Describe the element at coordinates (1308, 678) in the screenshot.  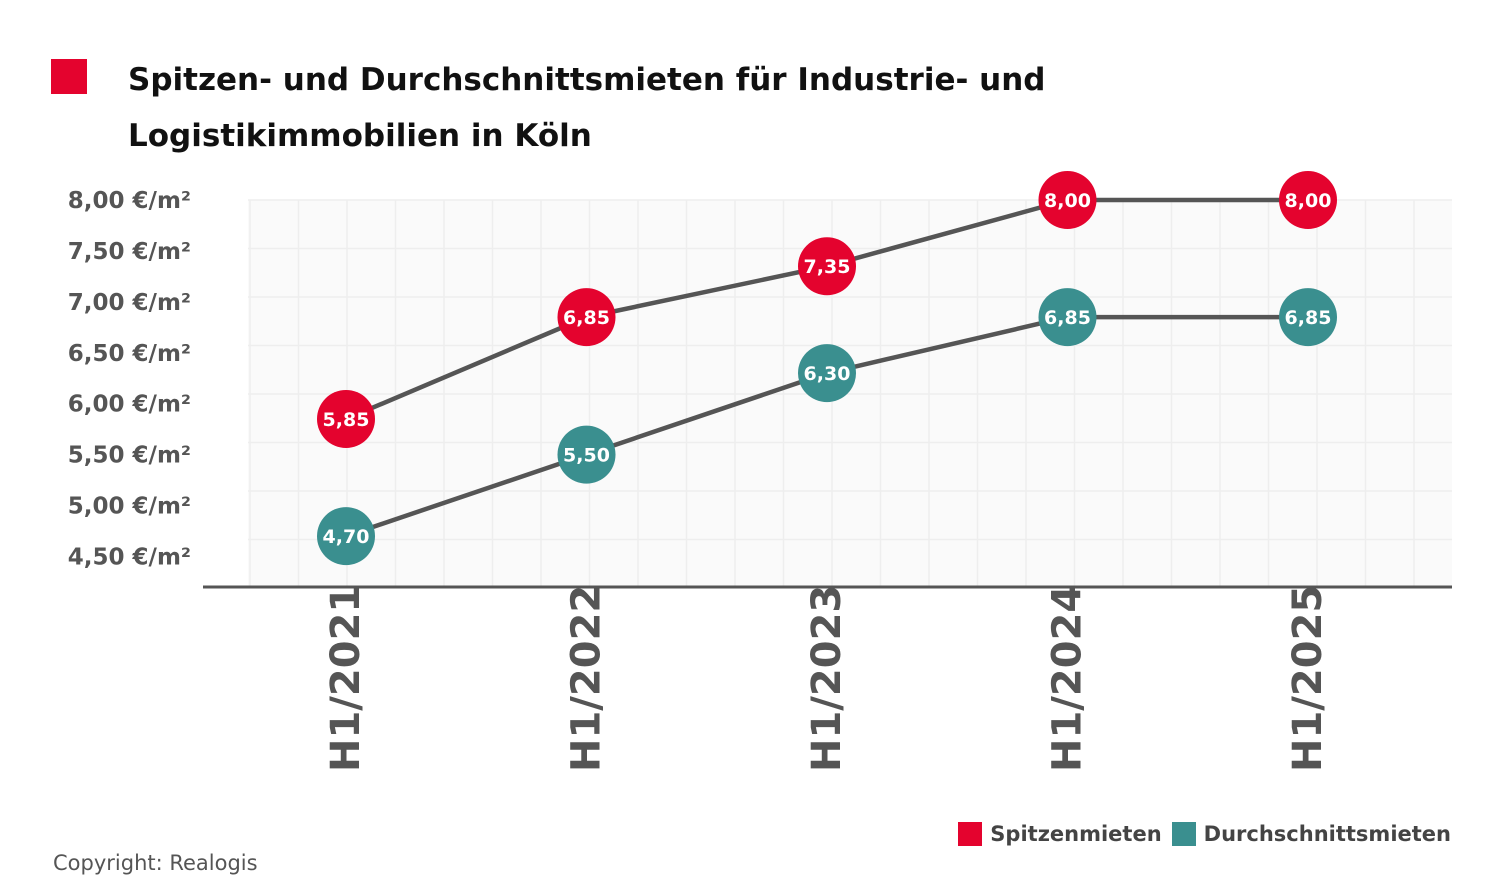
I see `x-tick-label: H1/2025` at that location.